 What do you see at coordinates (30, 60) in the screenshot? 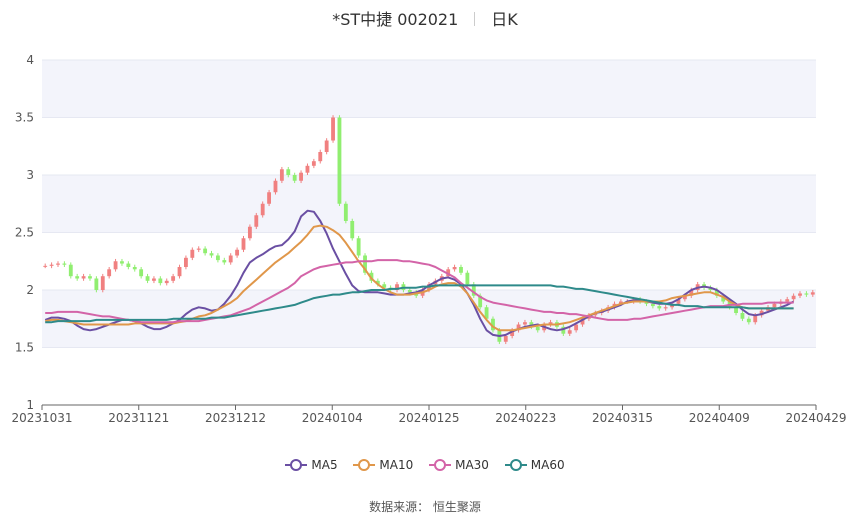
I see `y-tick-label: 4` at bounding box center [30, 60].